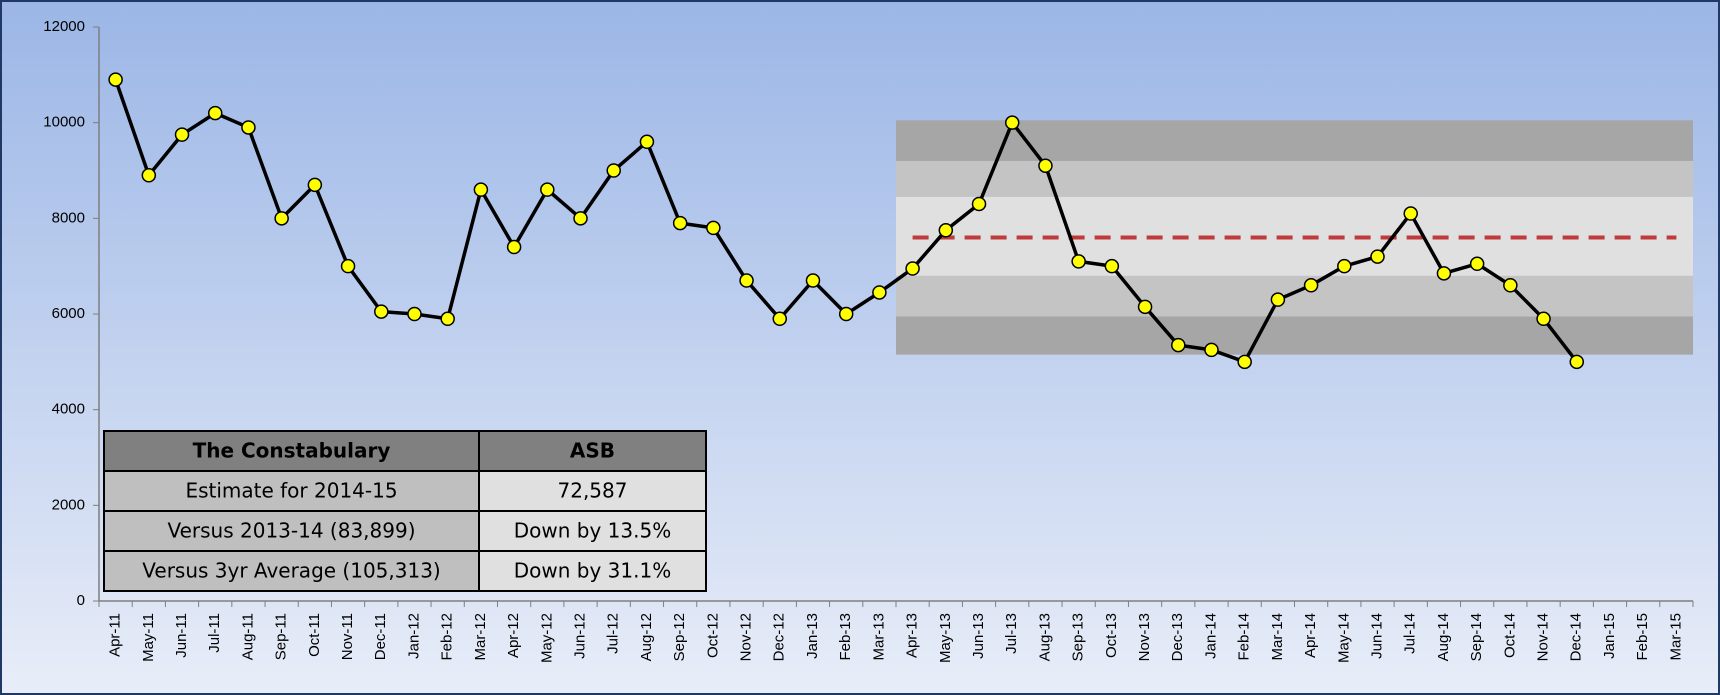 The height and width of the screenshot is (695, 1720). I want to click on x-tick-label: Dec-11, so click(380, 636).